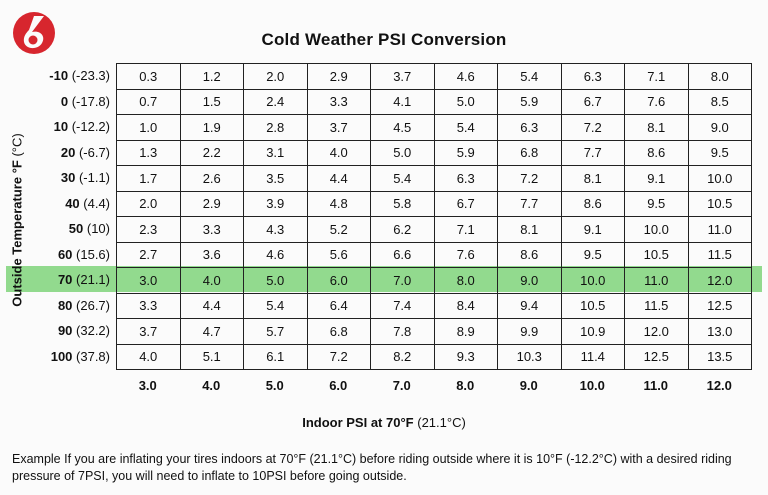 This screenshot has height=495, width=768. Describe the element at coordinates (465, 305) in the screenshot. I see `table-cell: 8.4` at that location.